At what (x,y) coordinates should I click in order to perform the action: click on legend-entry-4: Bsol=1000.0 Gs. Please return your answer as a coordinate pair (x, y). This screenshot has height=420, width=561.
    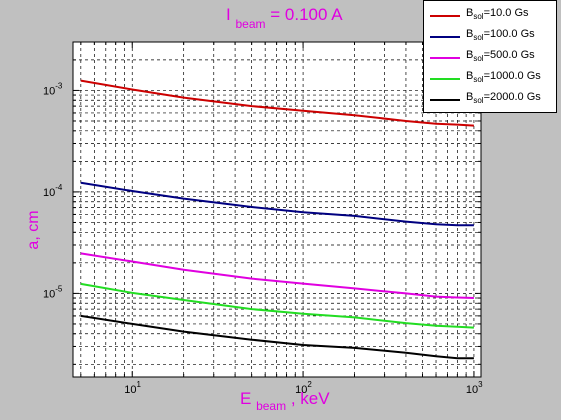
    Looking at the image, I should click on (493, 78).